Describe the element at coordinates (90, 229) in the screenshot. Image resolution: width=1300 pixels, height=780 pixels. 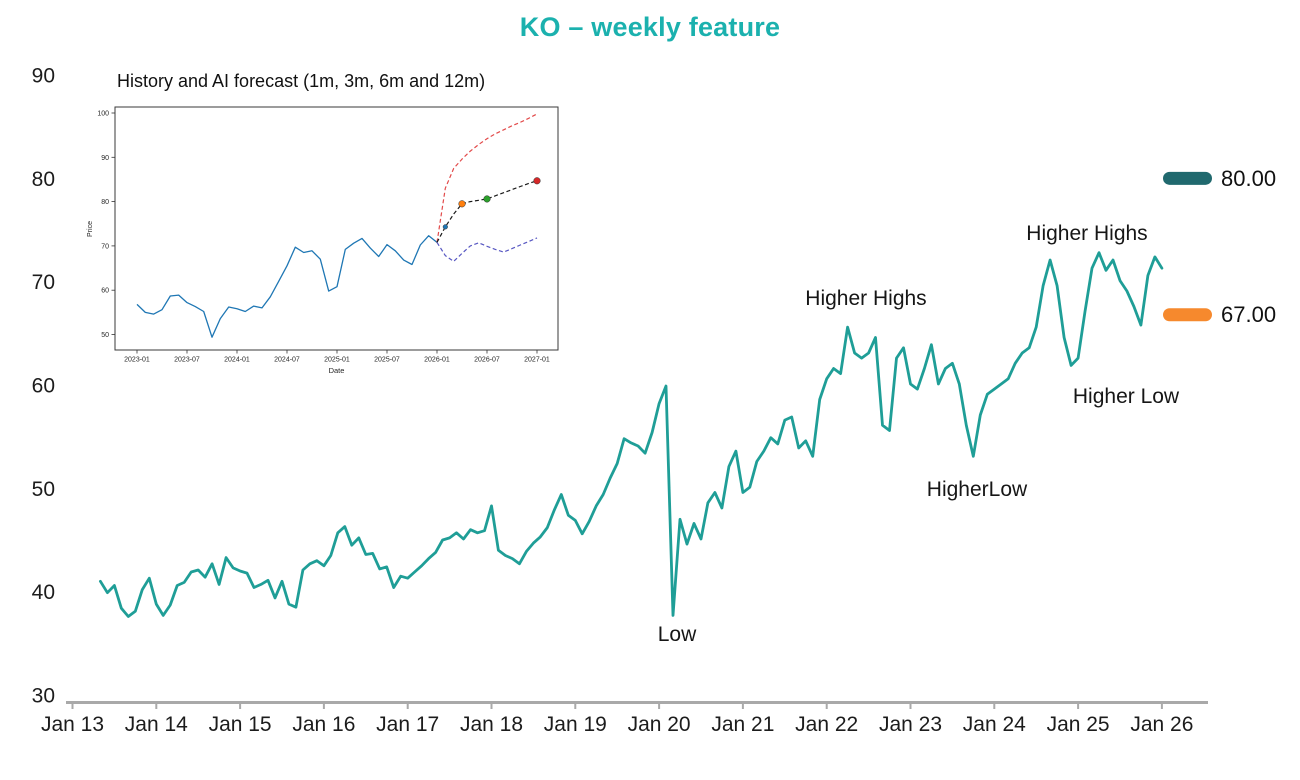
I see `inset-y-axis-title: Price` at that location.